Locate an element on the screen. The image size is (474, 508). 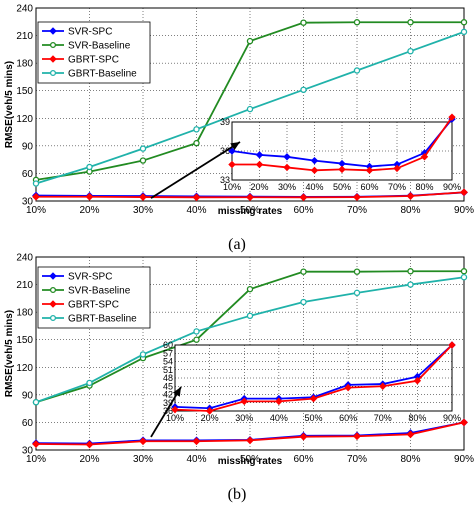
inset-x-tick-label: 80% is located at coordinates (424, 187).